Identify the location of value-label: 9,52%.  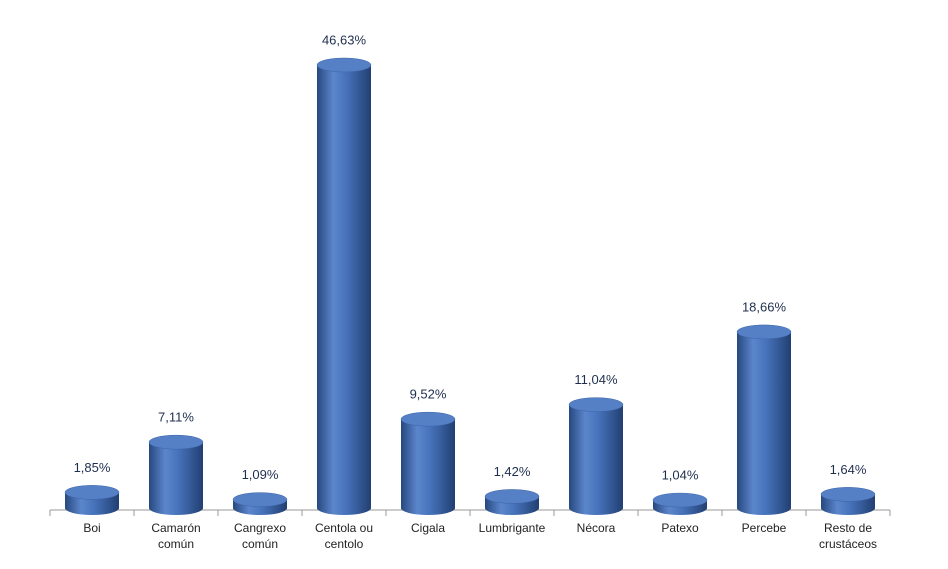
(428, 394).